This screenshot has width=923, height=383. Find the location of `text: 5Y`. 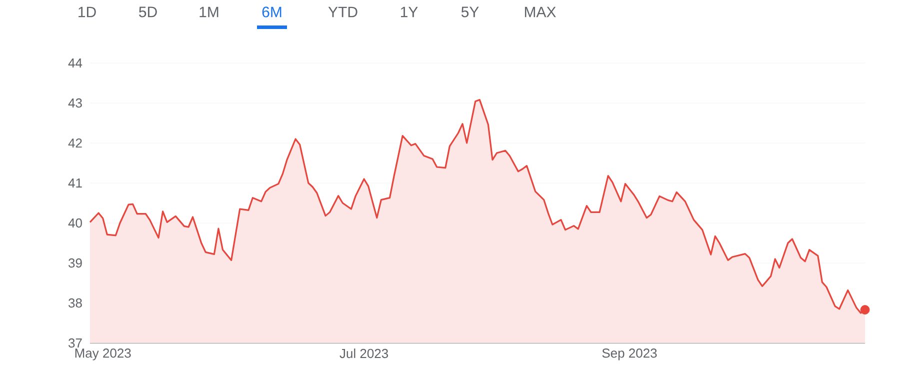

text: 5Y is located at coordinates (470, 12).